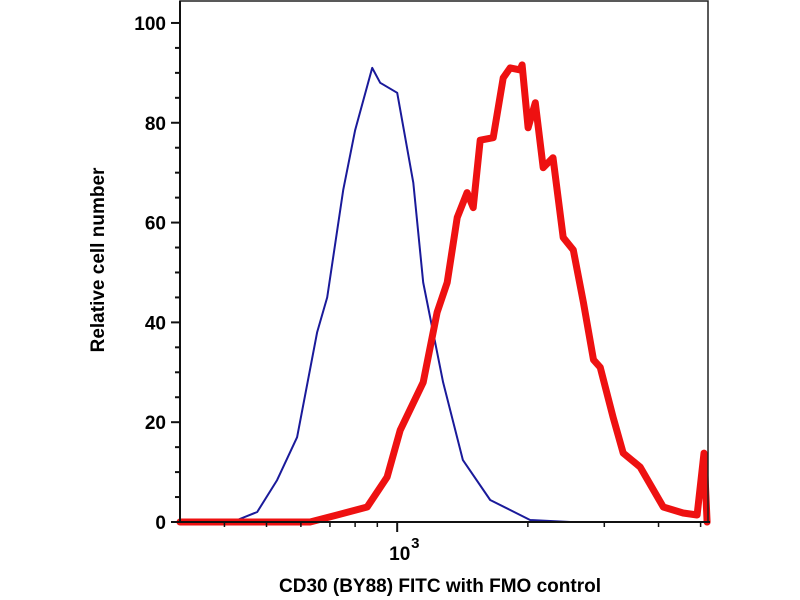  I want to click on y-tick-label: 100, so click(150, 24).